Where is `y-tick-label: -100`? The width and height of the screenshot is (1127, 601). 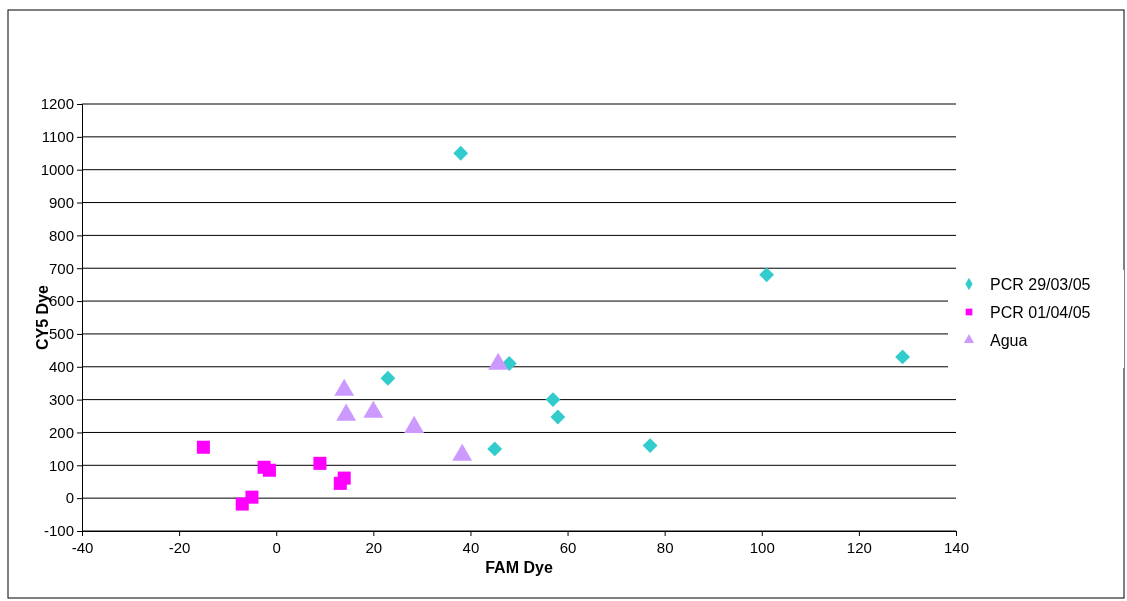 y-tick-label: -100 is located at coordinates (58, 531).